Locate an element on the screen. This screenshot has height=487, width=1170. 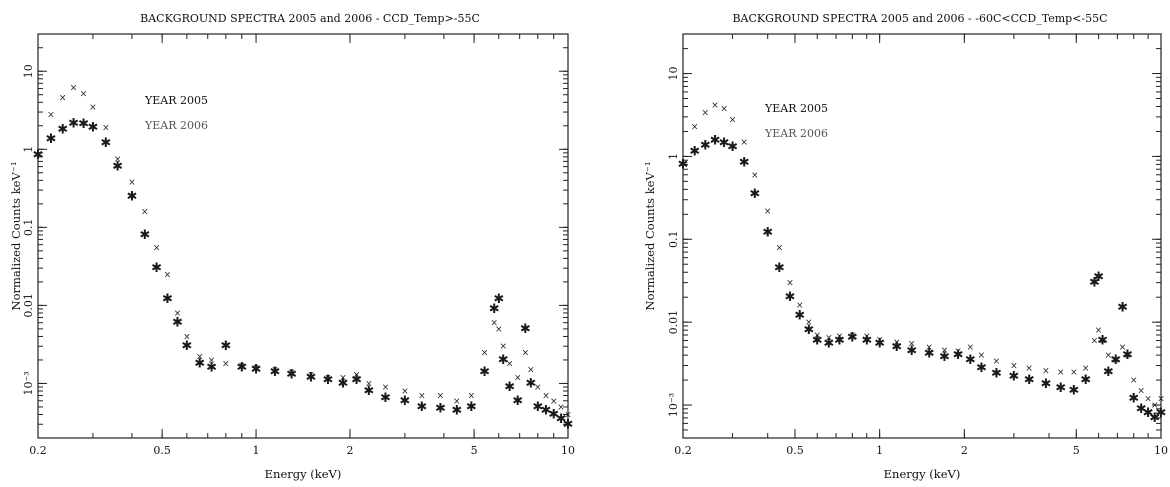
x-tick-label: 1 is located at coordinates (256, 450).